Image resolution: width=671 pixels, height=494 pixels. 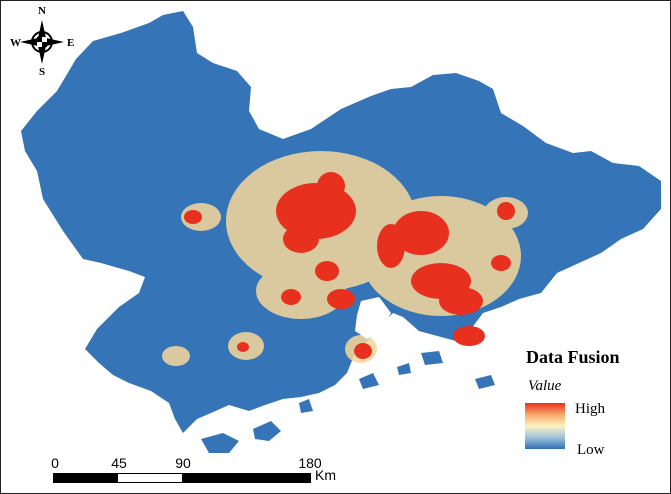 What do you see at coordinates (55, 463) in the screenshot?
I see `scale-tick-label: 0` at bounding box center [55, 463].